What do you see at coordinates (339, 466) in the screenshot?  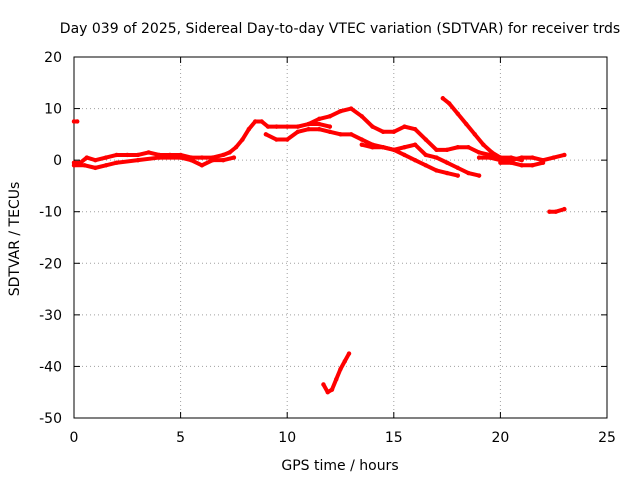 I see `x-axis-title: GPS time / hours` at bounding box center [339, 466].